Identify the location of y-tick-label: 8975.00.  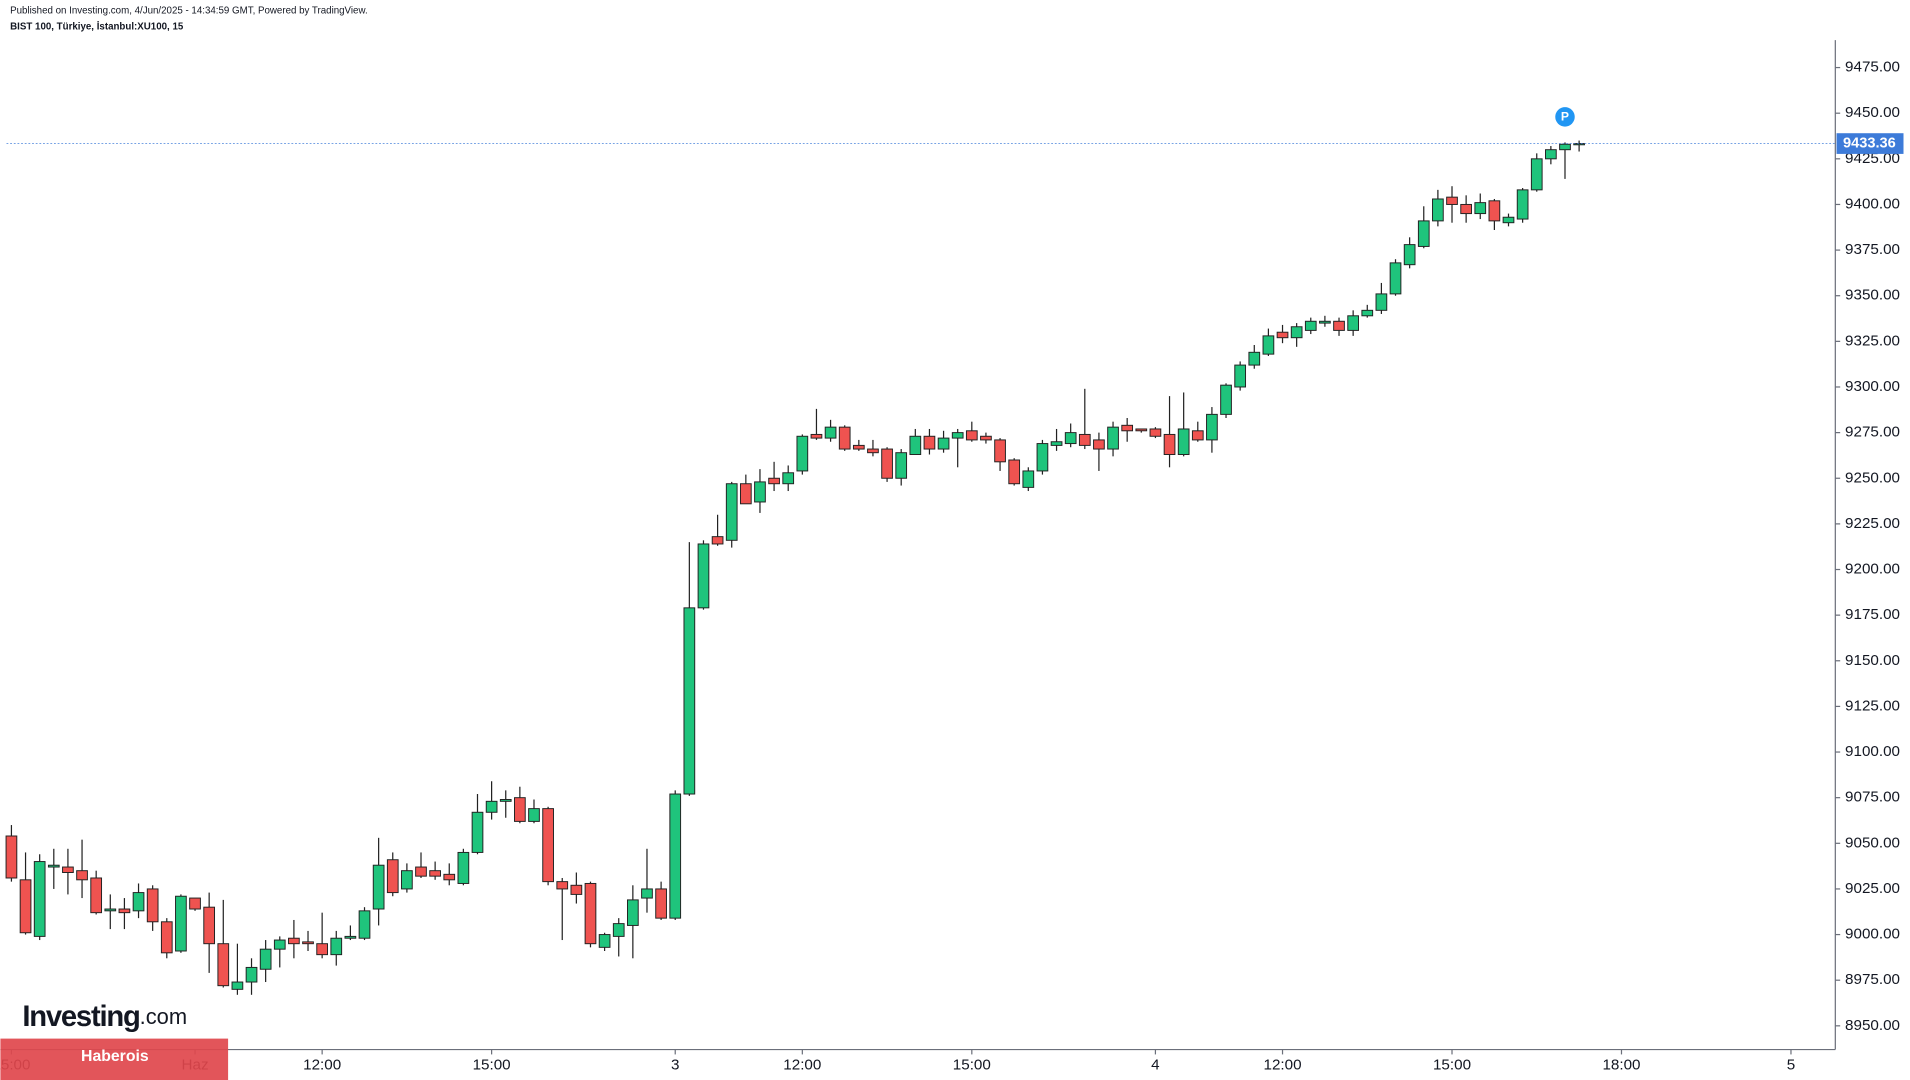
(1872, 979).